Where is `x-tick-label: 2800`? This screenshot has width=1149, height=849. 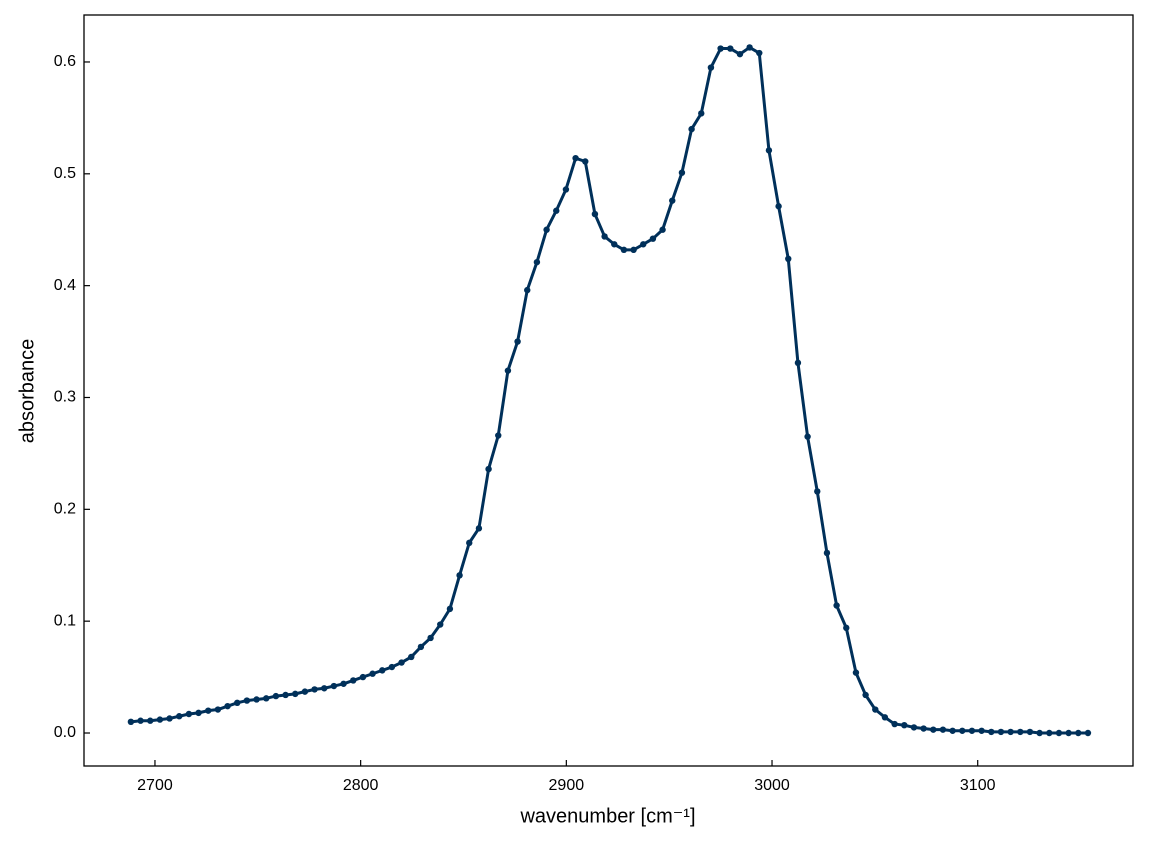 x-tick-label: 2800 is located at coordinates (361, 785).